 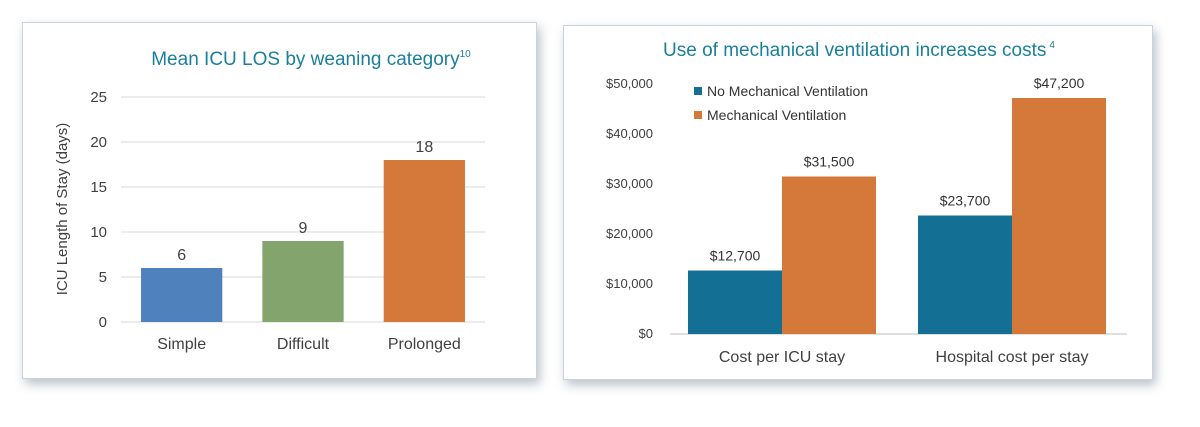 I want to click on bar-difficult, so click(x=303, y=281).